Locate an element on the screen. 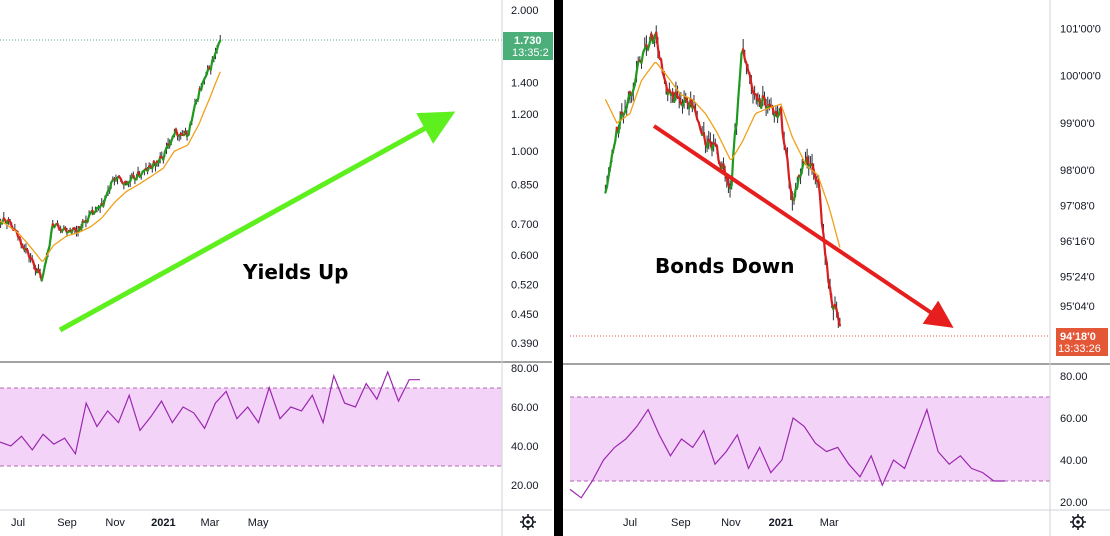 Image resolution: width=1110 pixels, height=536 pixels. R-rsi-tick-label: 60.00 is located at coordinates (1074, 419).